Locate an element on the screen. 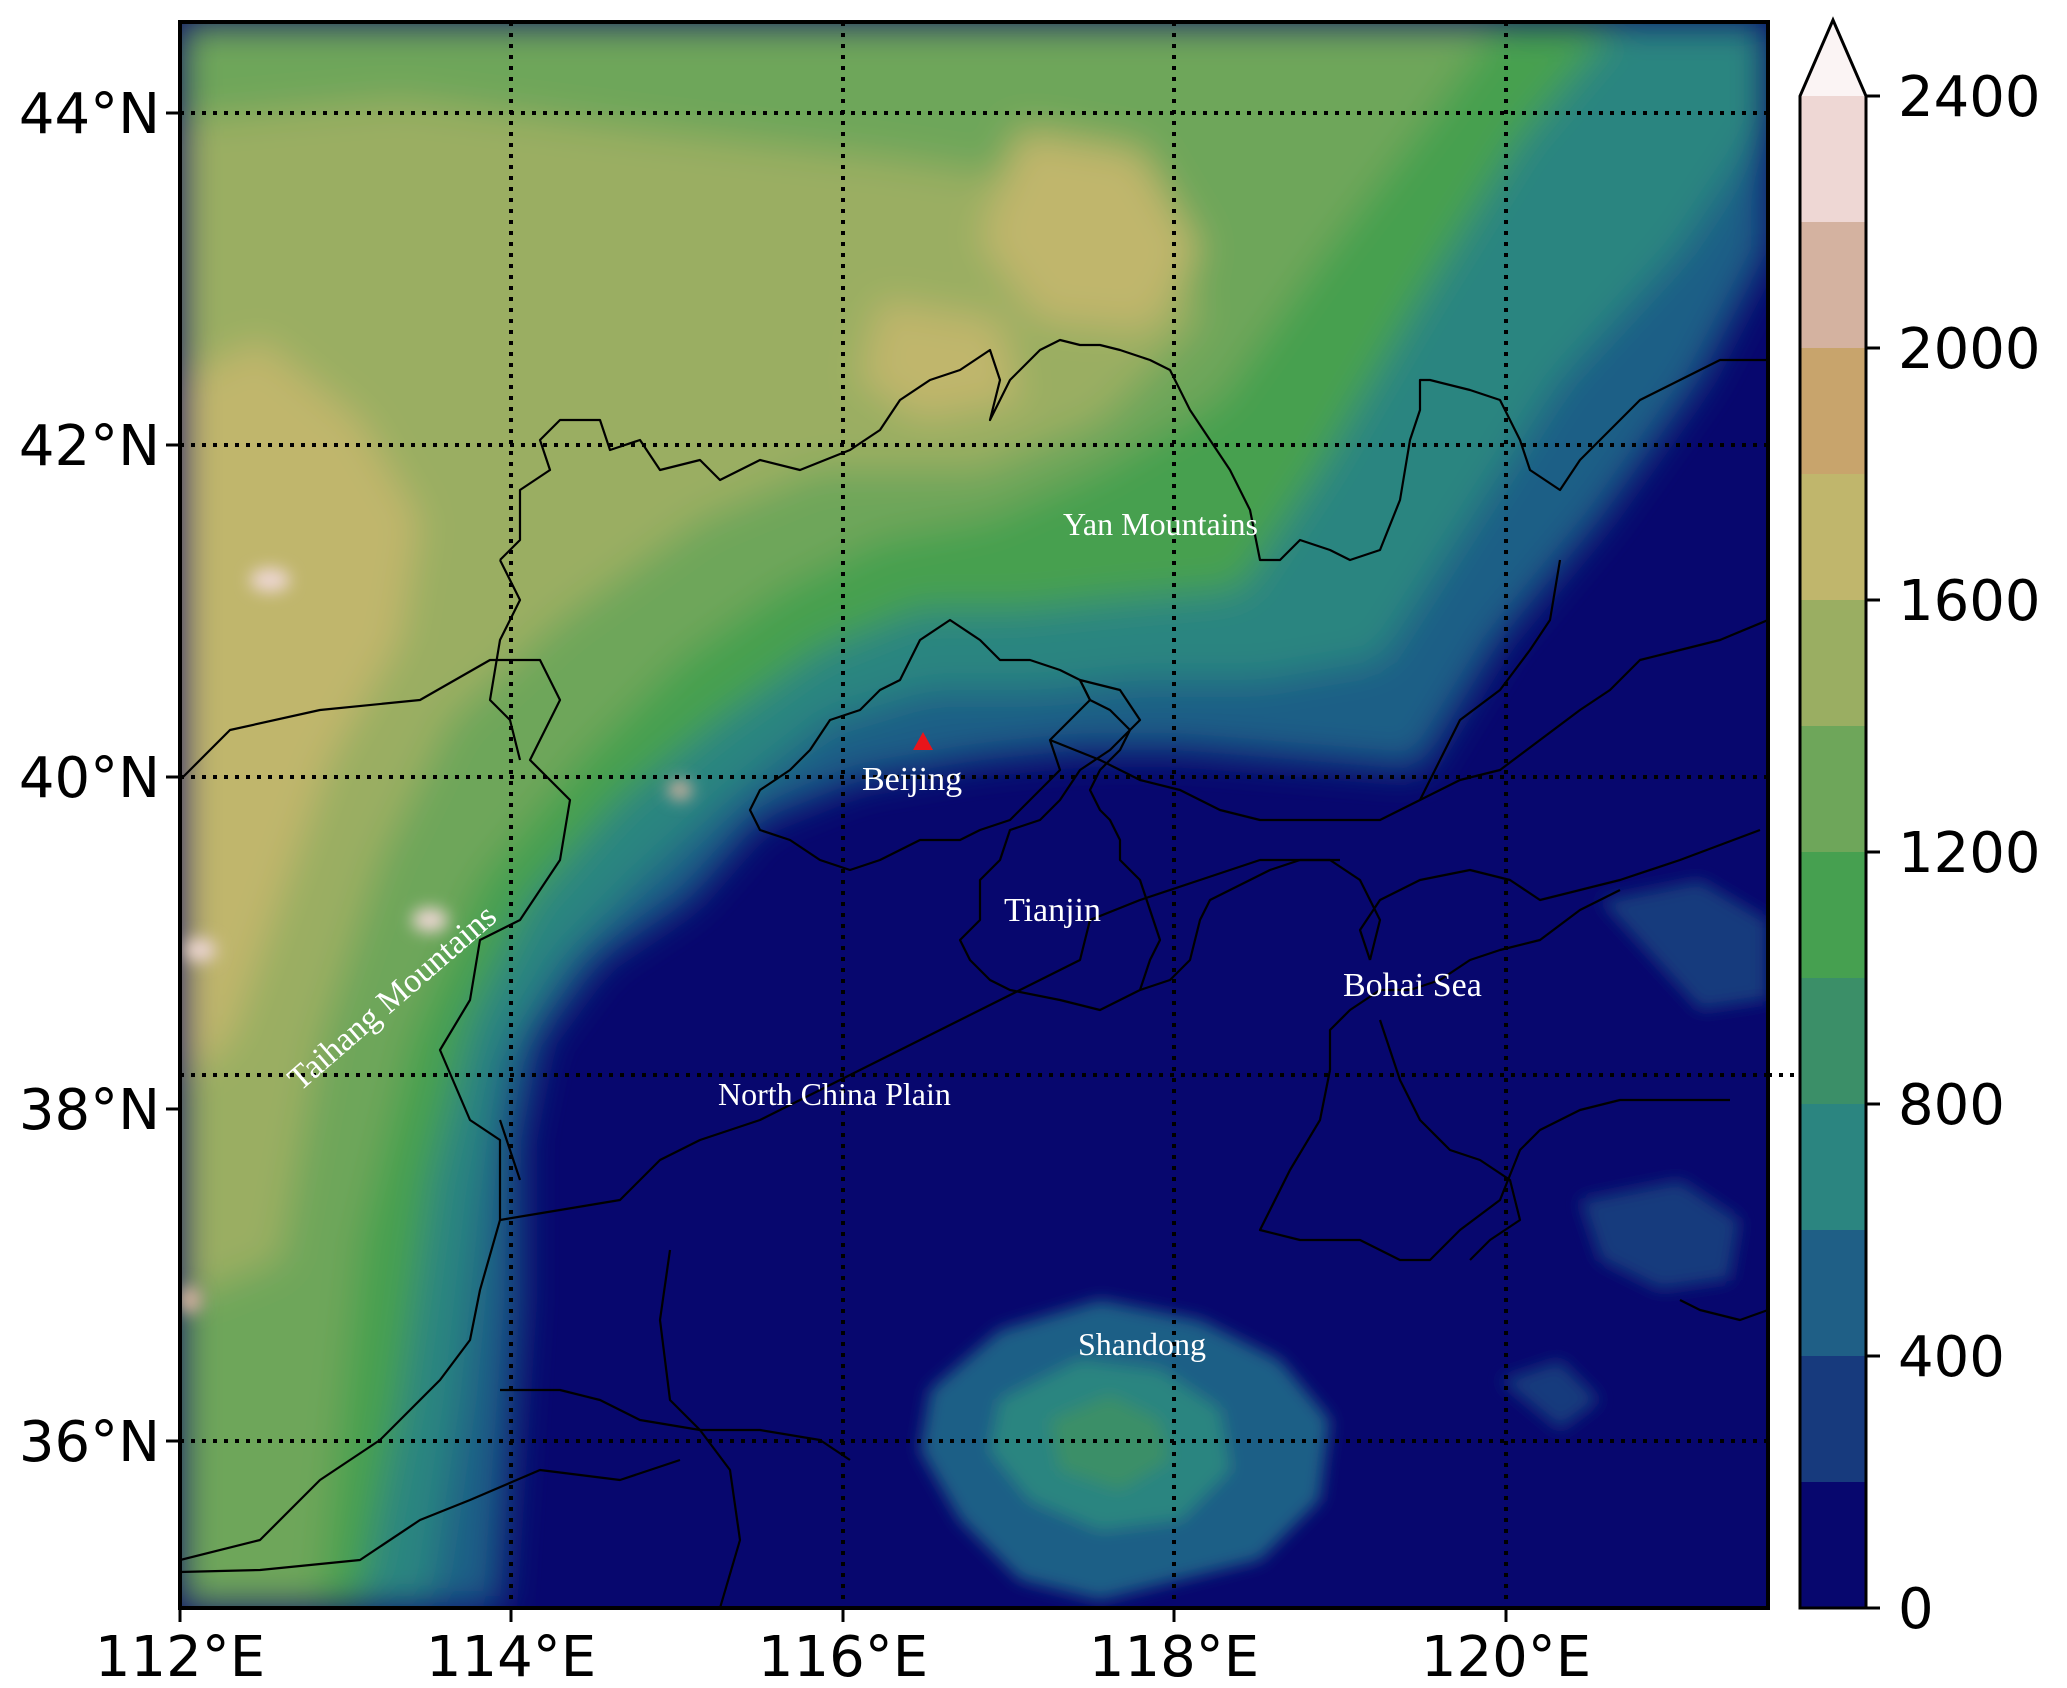  label-shandong: Shandong is located at coordinates (1142, 1344).